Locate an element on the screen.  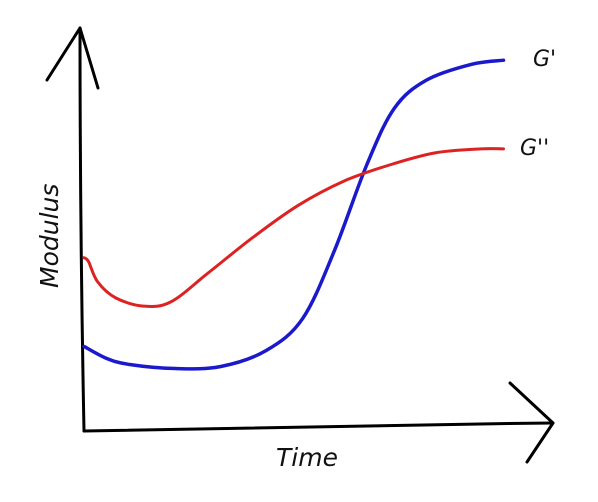
y-axis-line is located at coordinates (82, 229).